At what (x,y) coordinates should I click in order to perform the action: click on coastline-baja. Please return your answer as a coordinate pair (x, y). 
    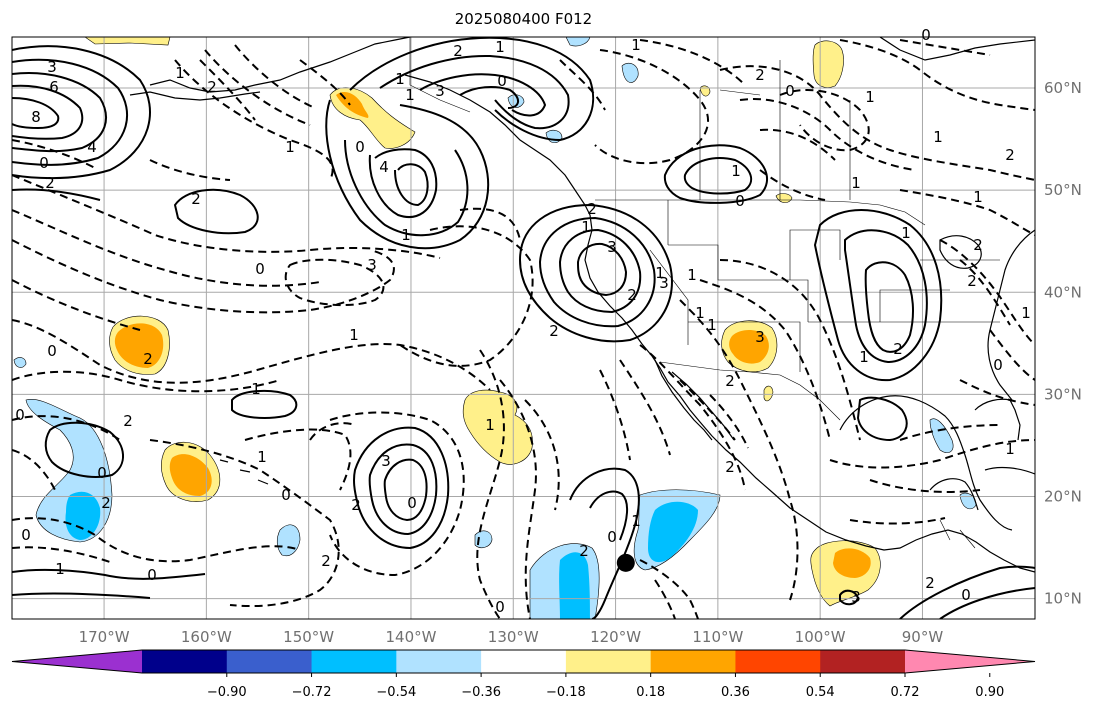
    Looking at the image, I should click on (683, 400).